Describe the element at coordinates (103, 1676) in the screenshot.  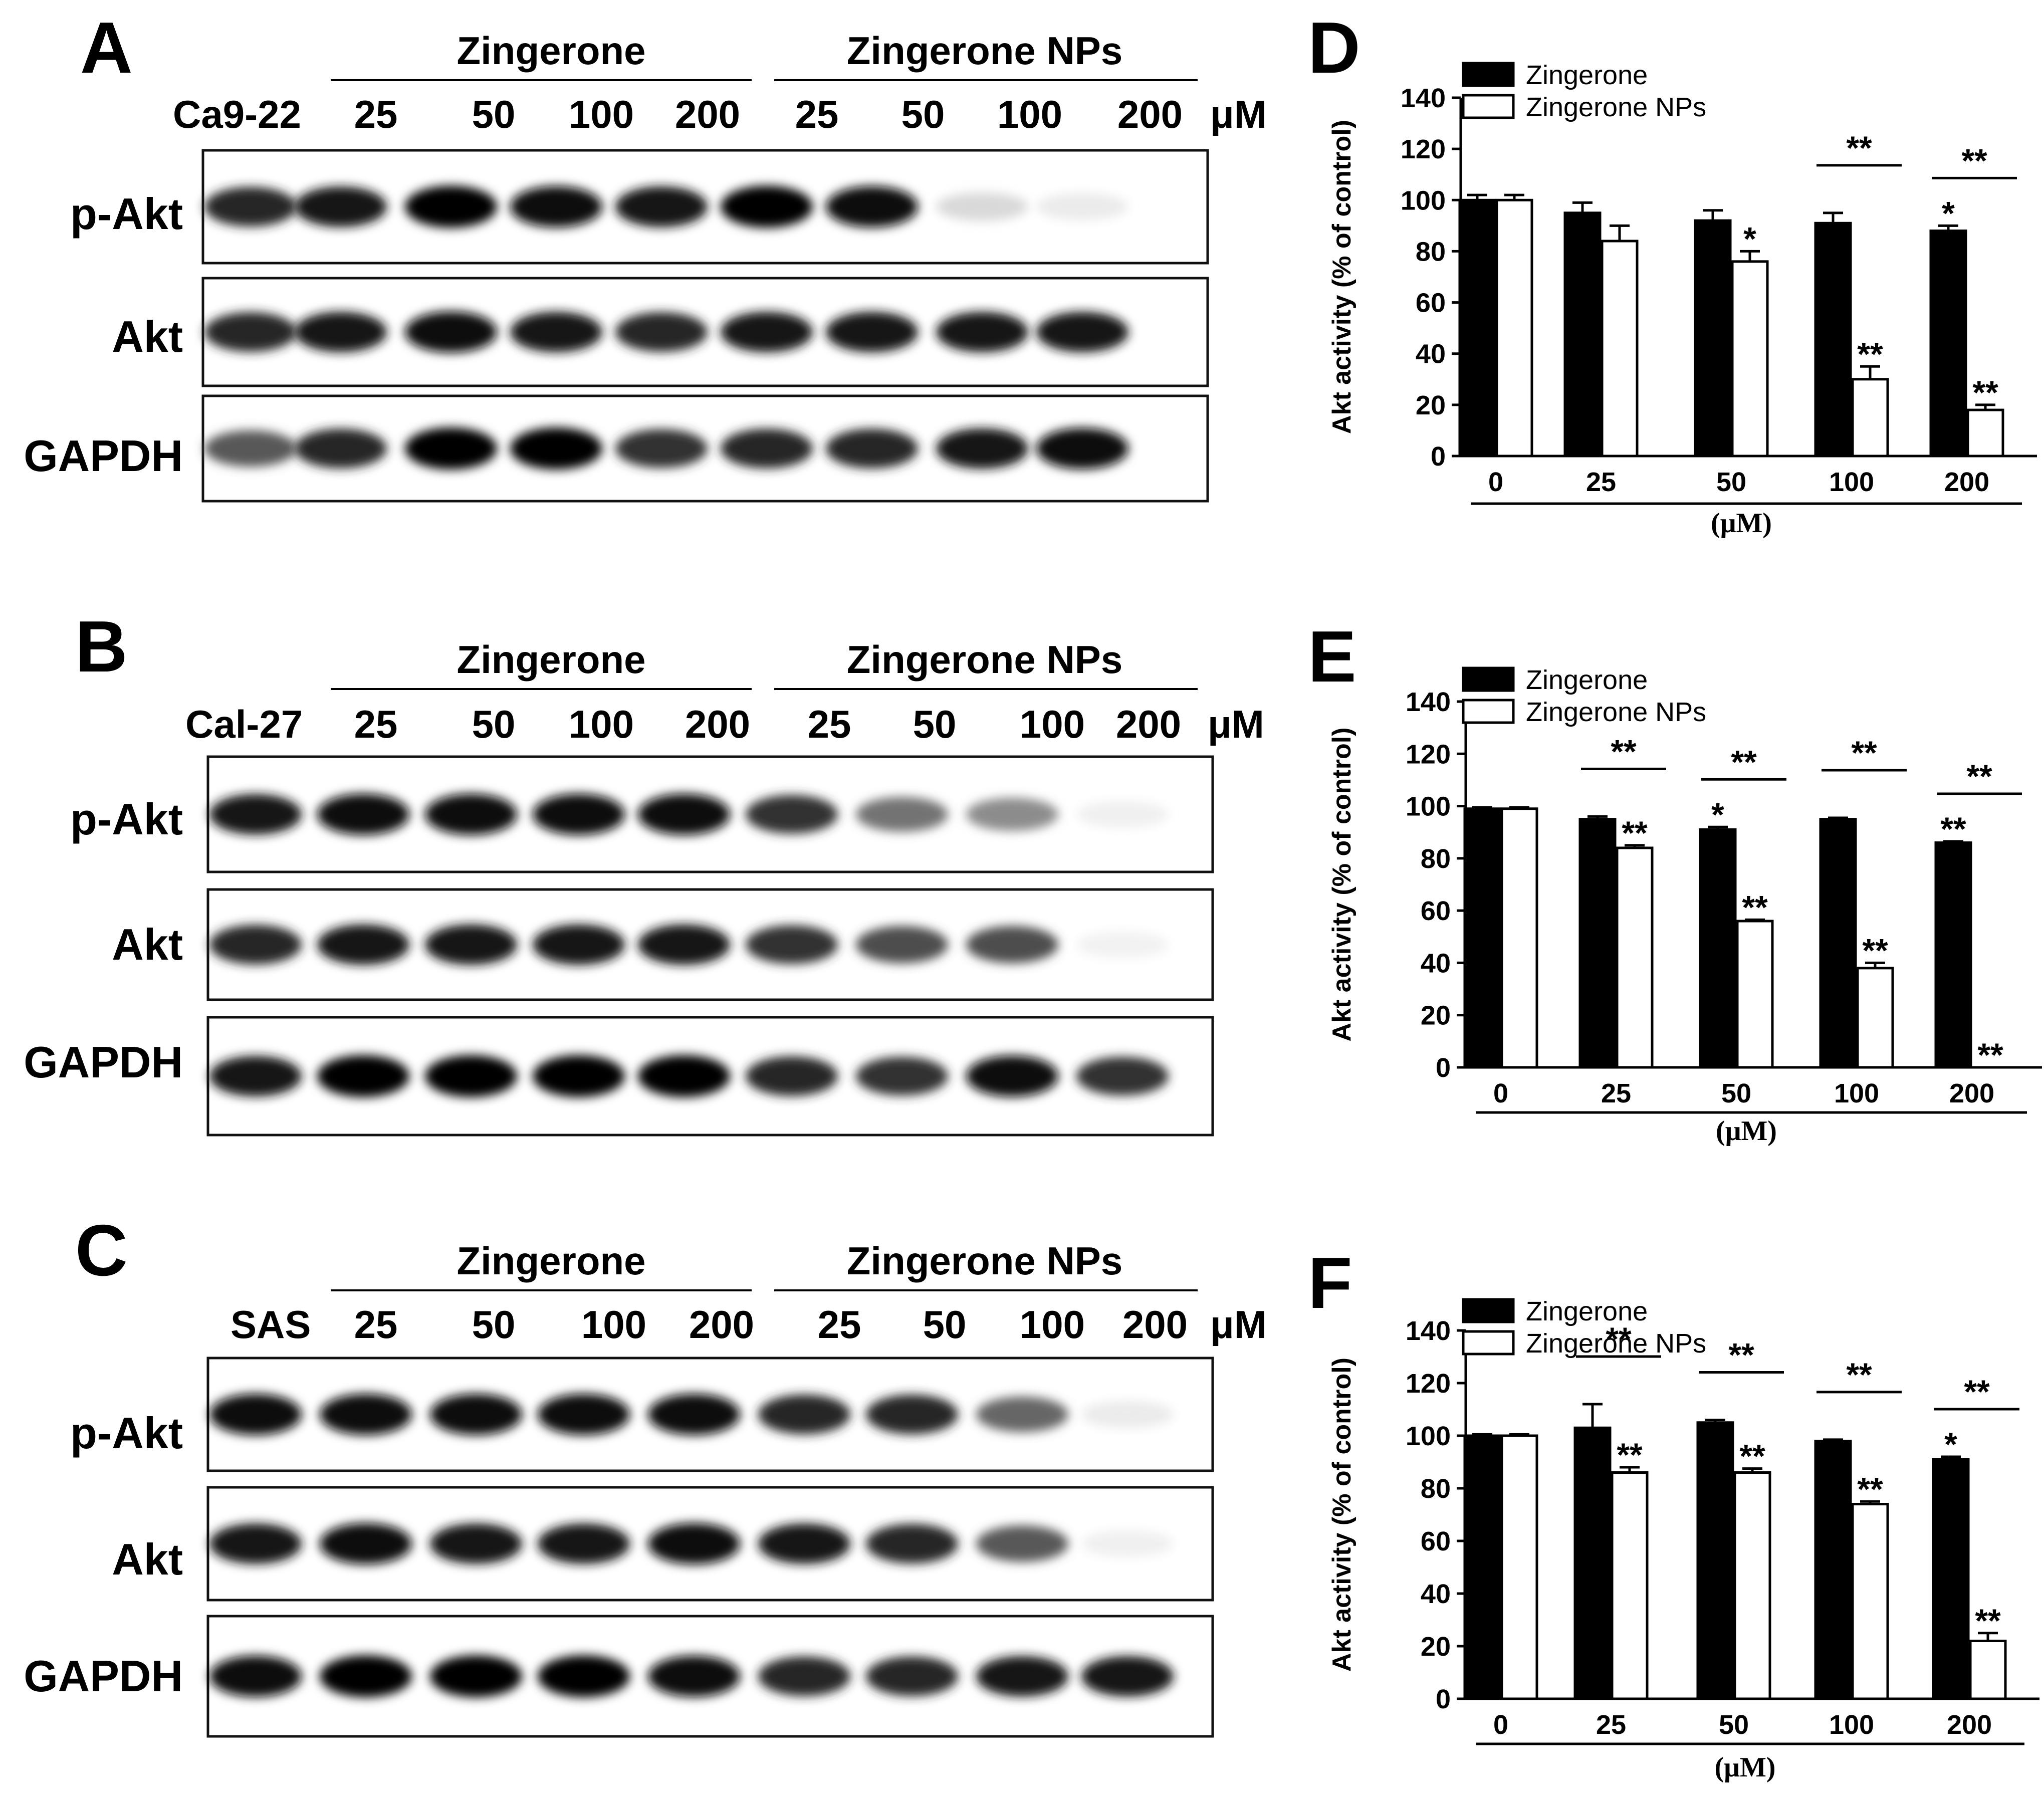
I see `blot-row-label: GAPDH` at that location.